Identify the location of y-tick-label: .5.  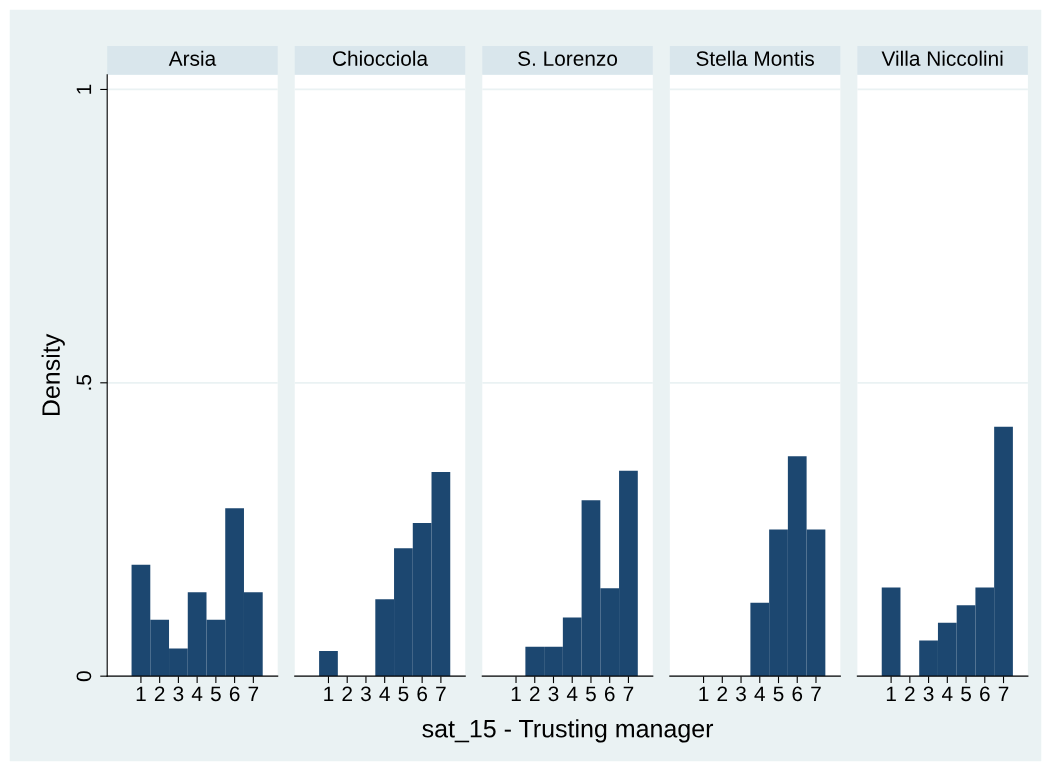
(84, 382).